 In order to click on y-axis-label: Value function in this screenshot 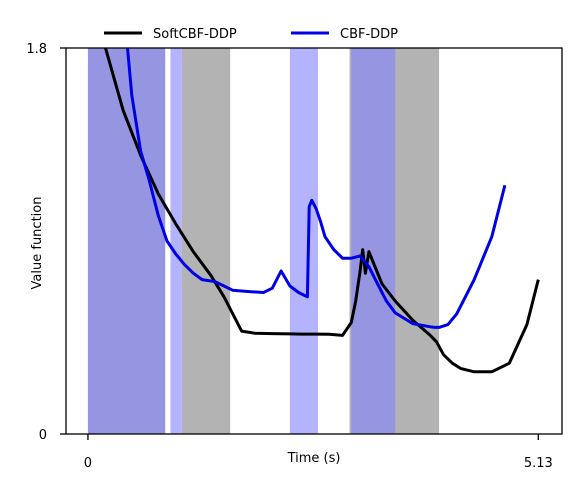, I will do `click(37, 243)`.